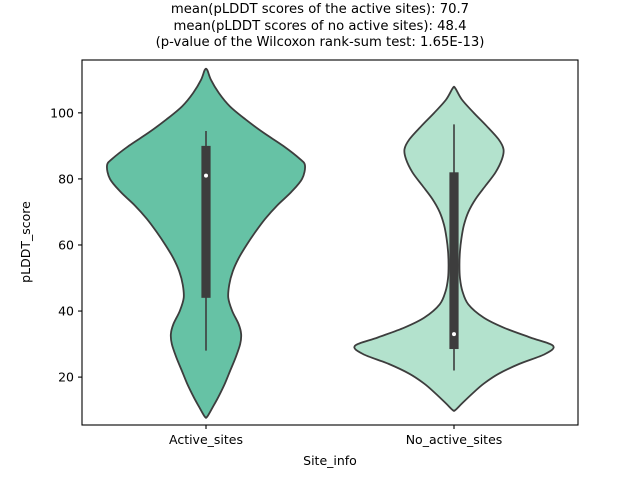 The width and height of the screenshot is (640, 480). Describe the element at coordinates (62, 112) in the screenshot. I see `y-tick-label: 100` at that location.